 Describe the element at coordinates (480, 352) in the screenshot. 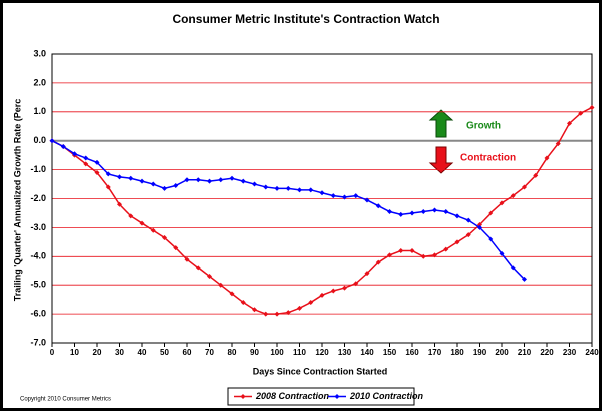

I see `x-tick-label: 190` at that location.